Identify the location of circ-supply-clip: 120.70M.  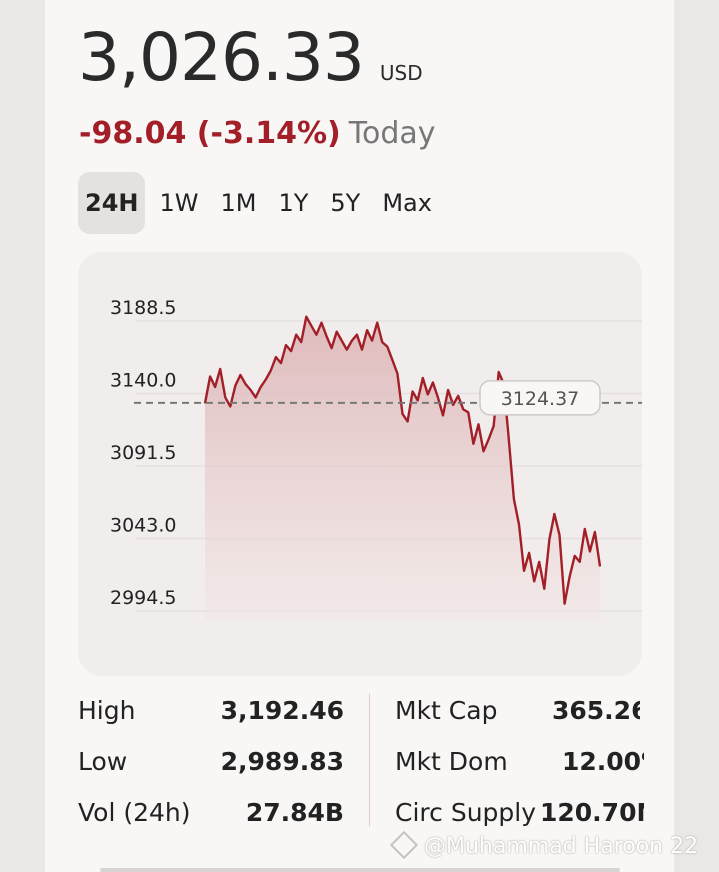
(591, 813).